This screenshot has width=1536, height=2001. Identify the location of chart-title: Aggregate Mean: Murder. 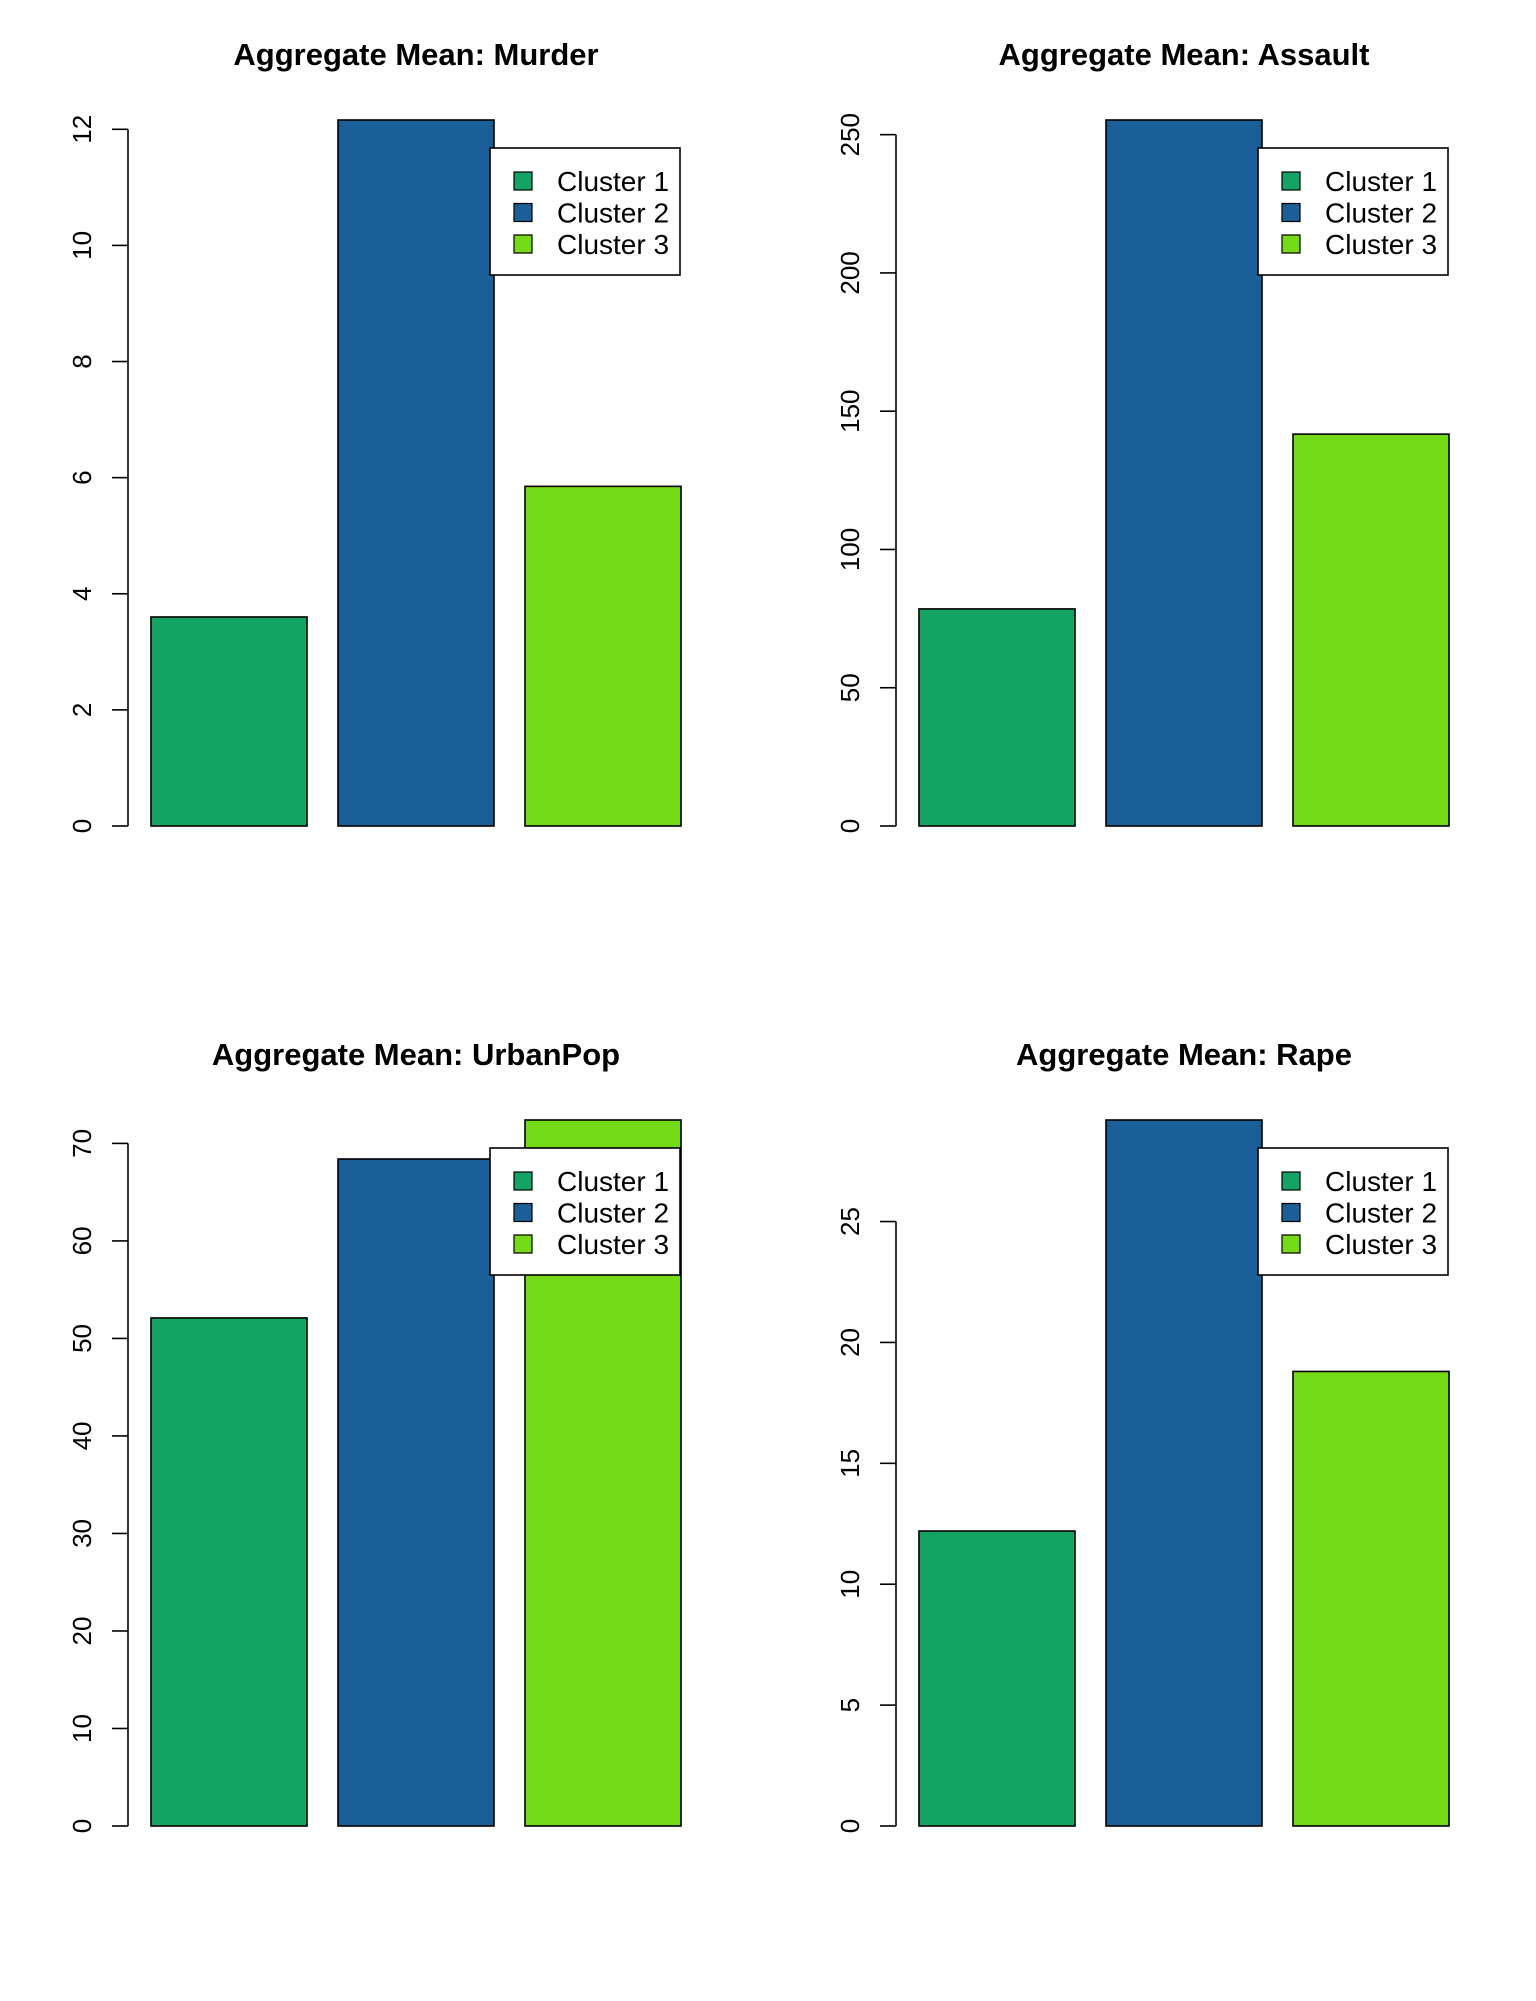
(415, 54).